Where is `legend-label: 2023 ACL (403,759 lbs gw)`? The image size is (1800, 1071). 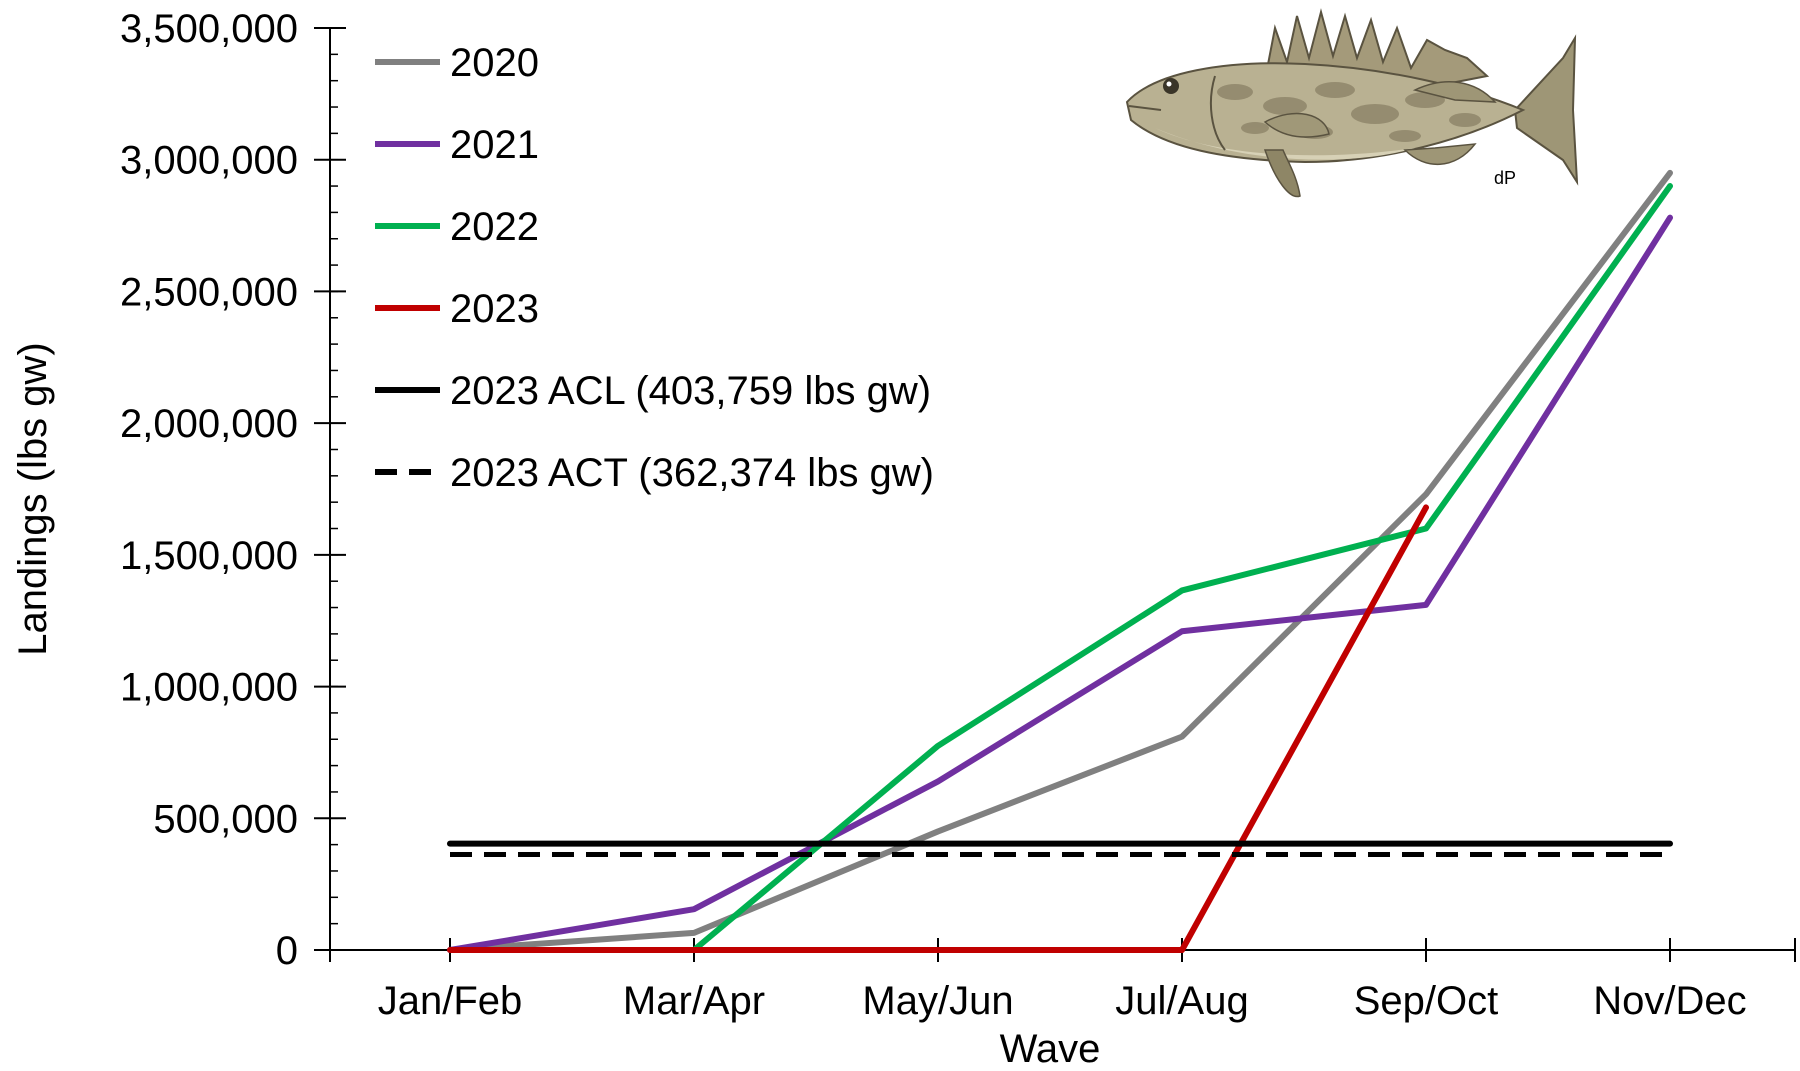 legend-label: 2023 ACL (403,759 lbs gw) is located at coordinates (690, 391).